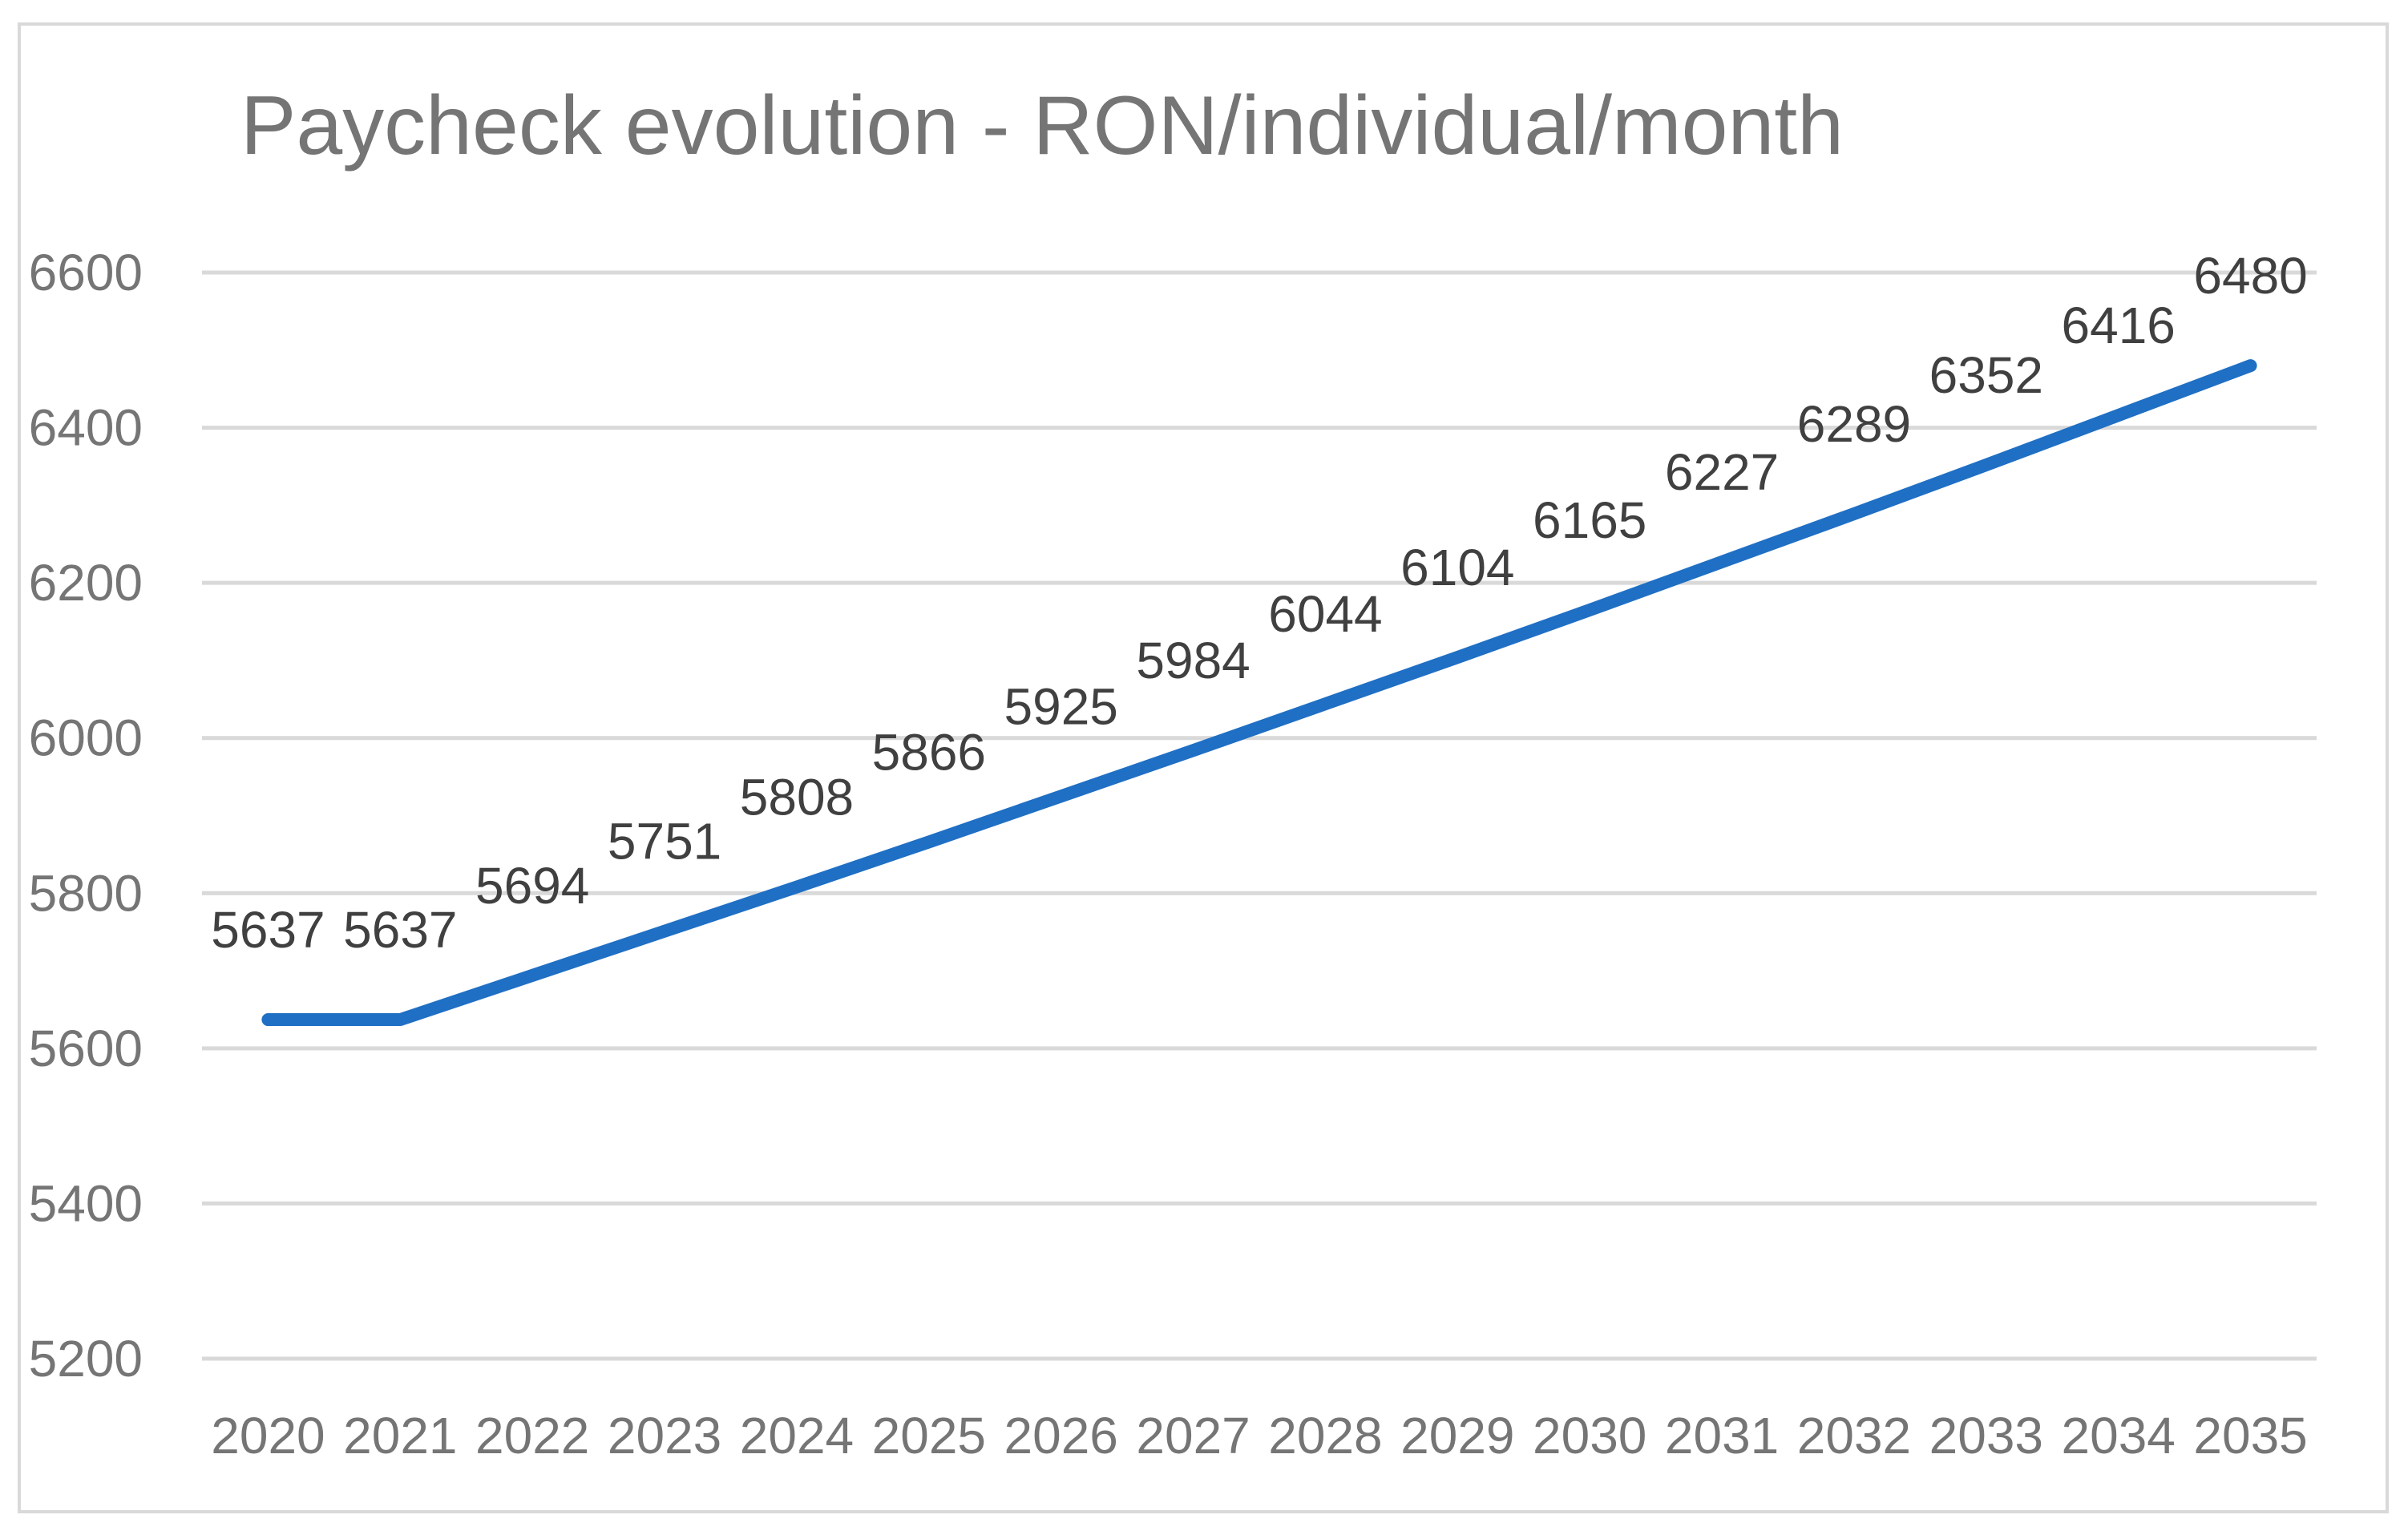  What do you see at coordinates (1325, 614) in the screenshot?
I see `data-label-2028: 6044` at bounding box center [1325, 614].